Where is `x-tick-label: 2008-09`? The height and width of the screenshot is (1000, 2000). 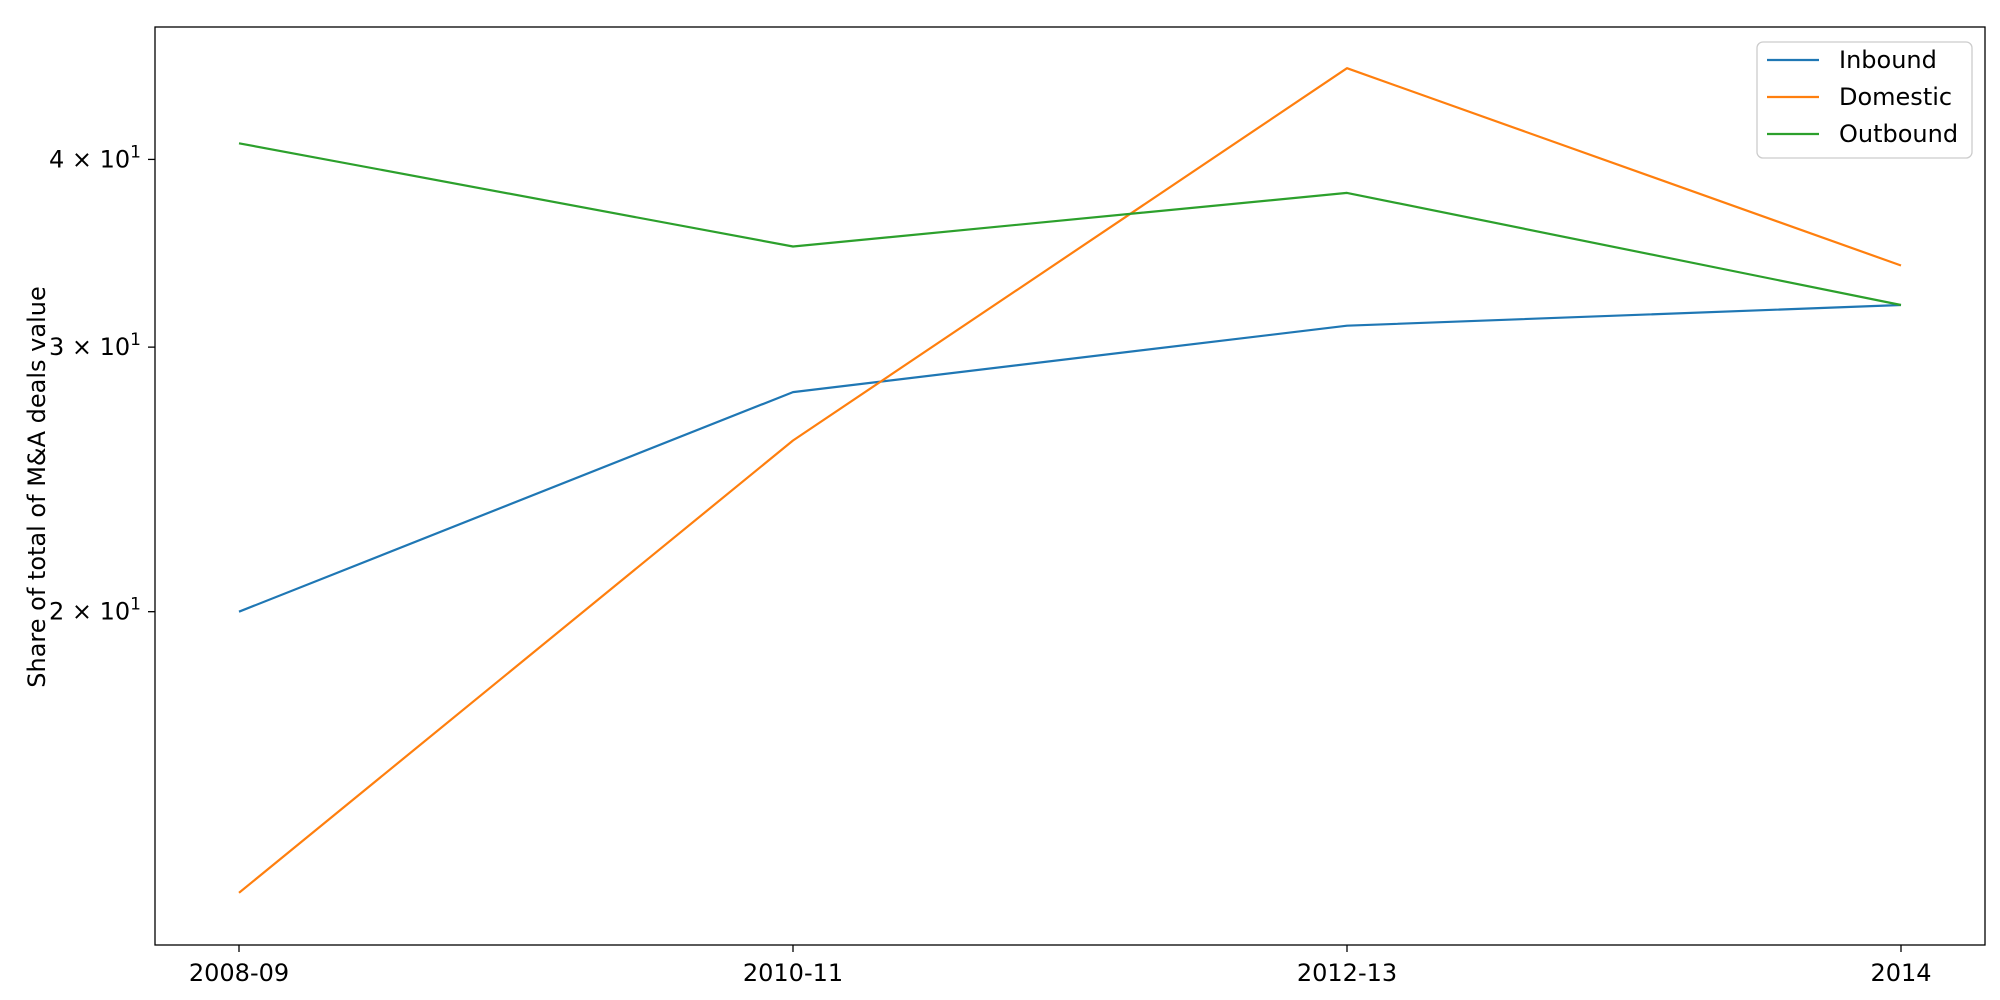 x-tick-label: 2008-09 is located at coordinates (239, 973).